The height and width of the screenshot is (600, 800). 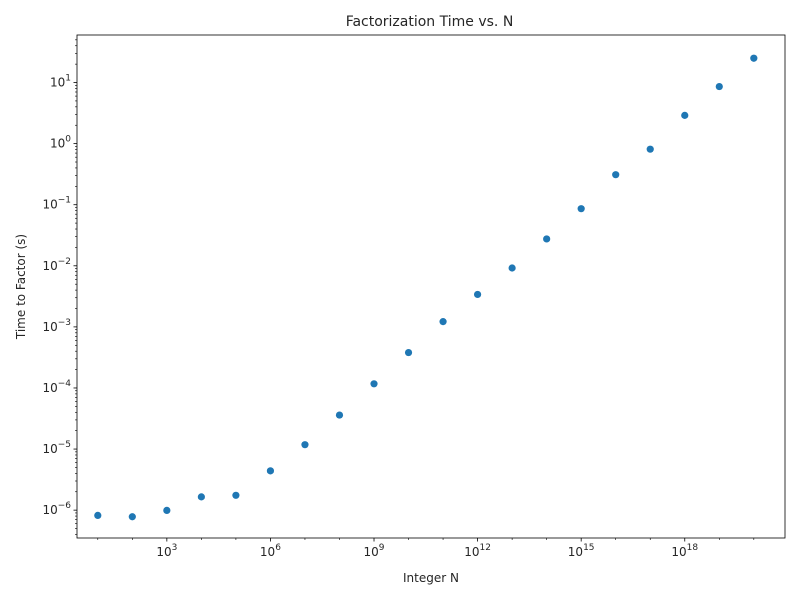 What do you see at coordinates (56, 509) in the screenshot?
I see `y-tick-label: 10⁻⁶` at bounding box center [56, 509].